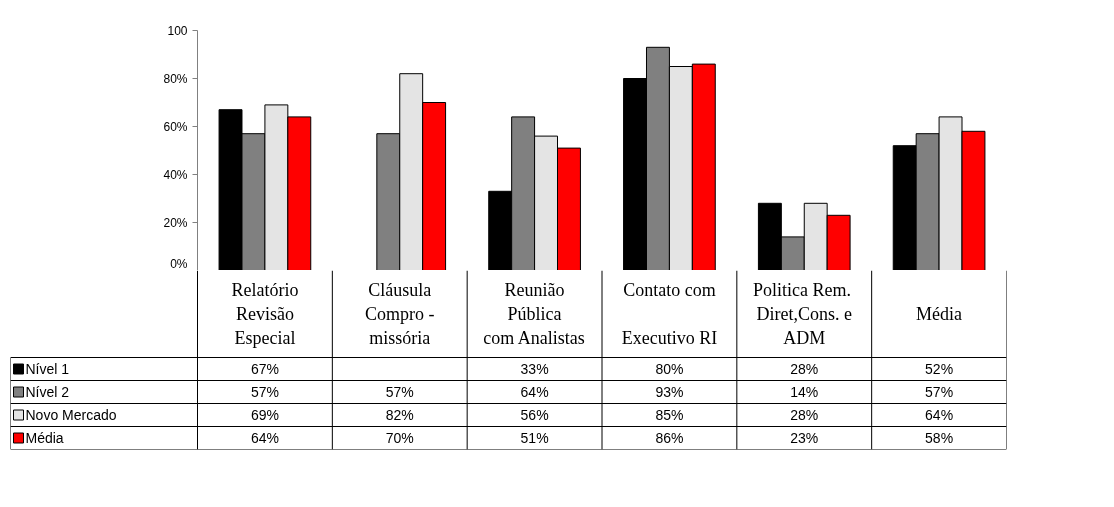 The image size is (1114, 507). Describe the element at coordinates (534, 314) in the screenshot. I see `x-tick-label: Reunião Pública com Analistas` at that location.